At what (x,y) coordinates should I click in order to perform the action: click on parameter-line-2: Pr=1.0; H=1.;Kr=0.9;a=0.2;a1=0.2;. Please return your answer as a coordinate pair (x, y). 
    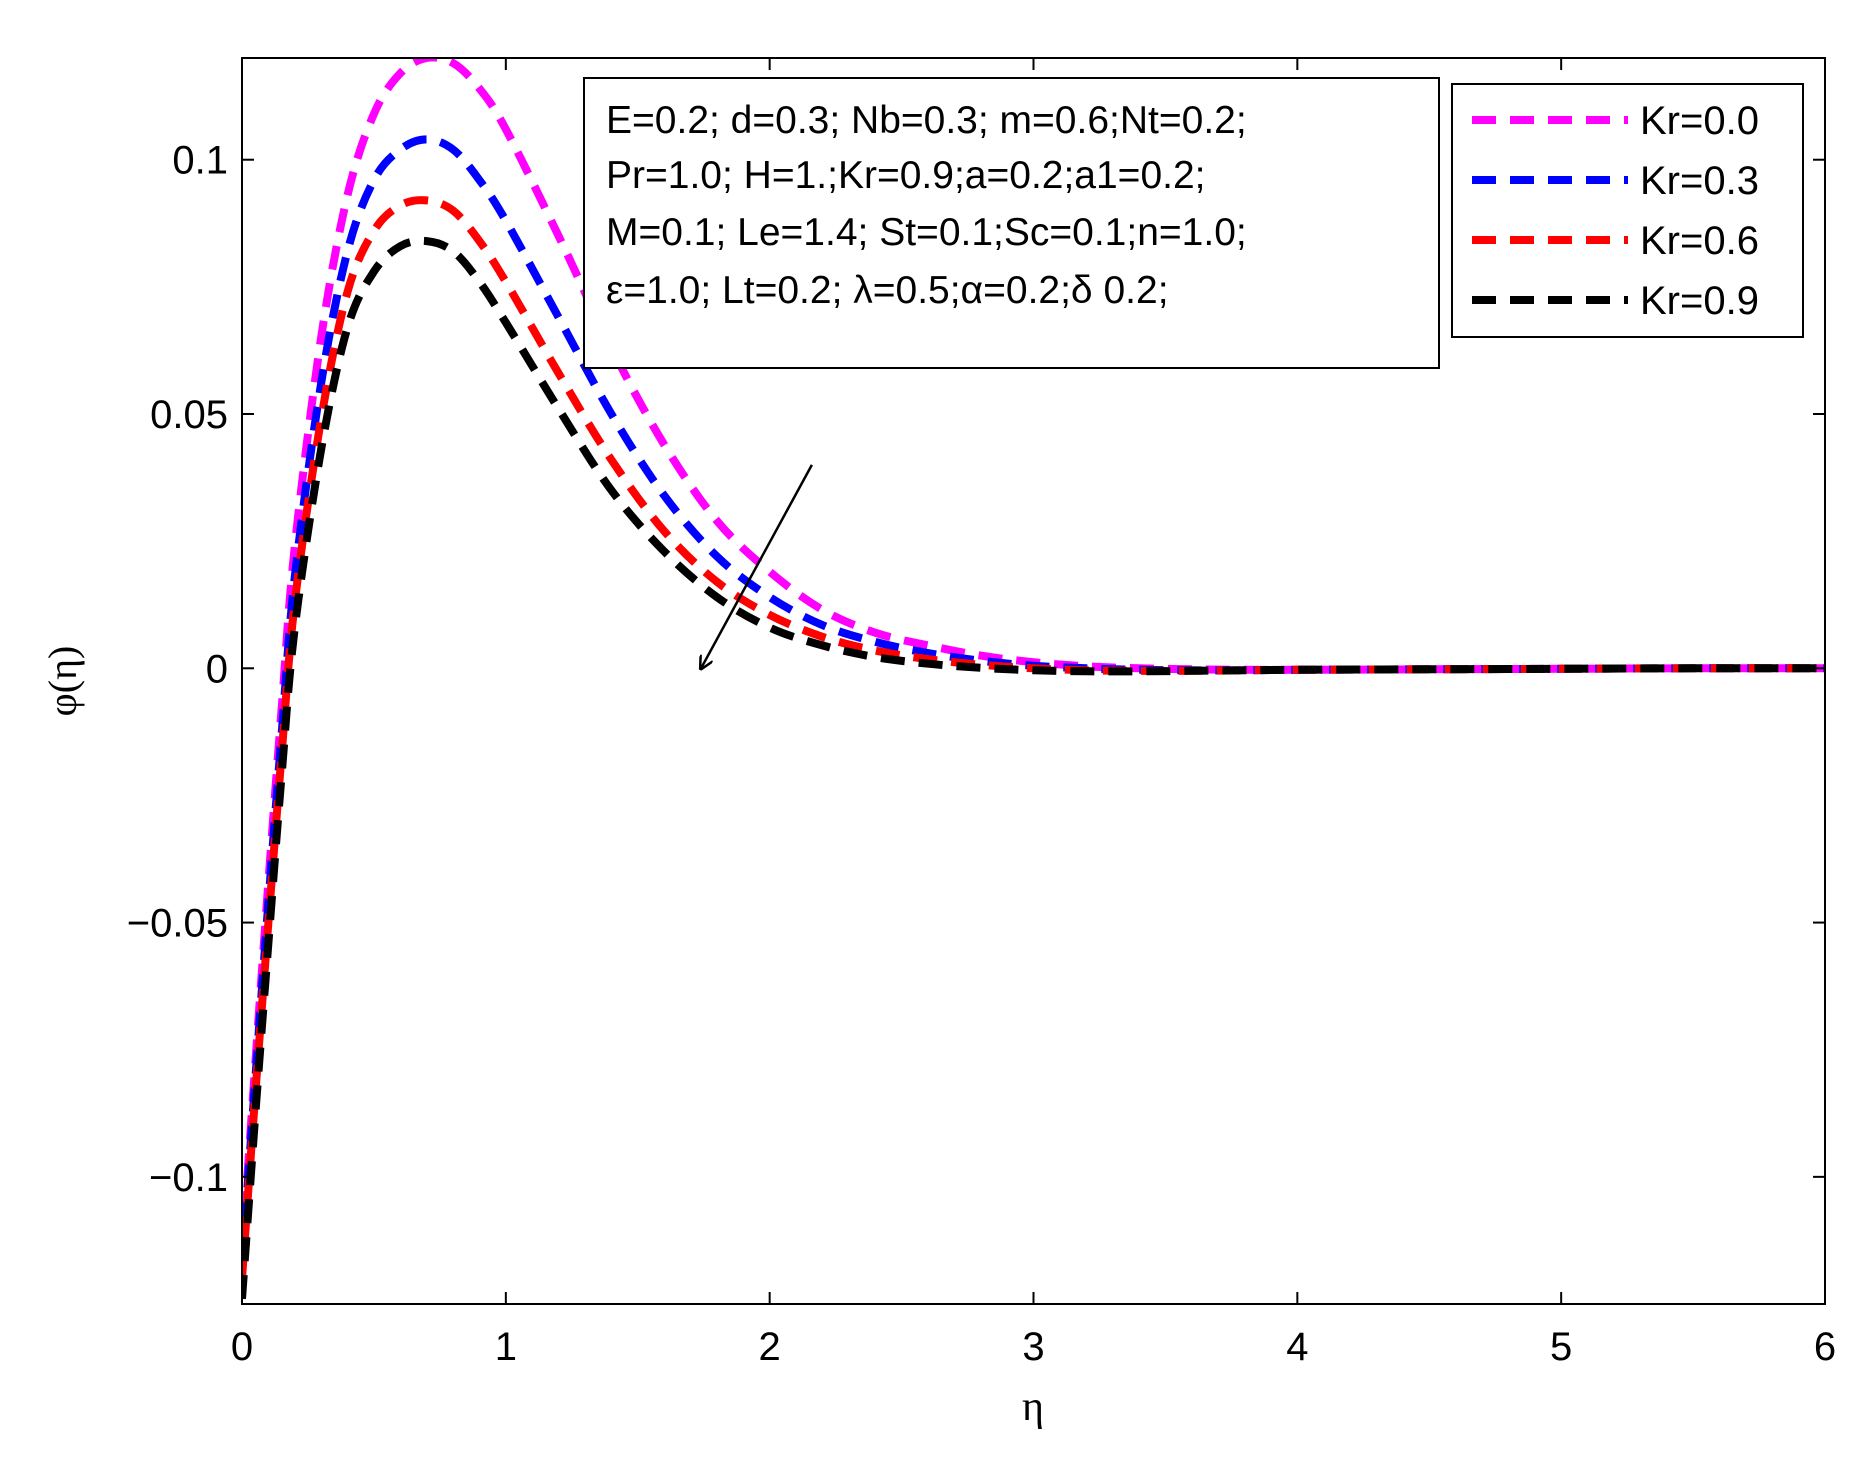
    Looking at the image, I should click on (906, 175).